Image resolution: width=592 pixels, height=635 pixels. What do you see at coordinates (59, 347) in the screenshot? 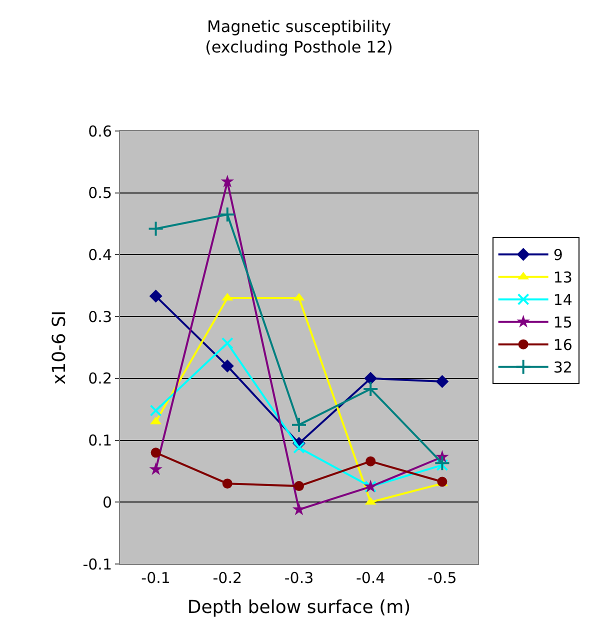
I see `y-axis-title: x10-6 SI` at bounding box center [59, 347].